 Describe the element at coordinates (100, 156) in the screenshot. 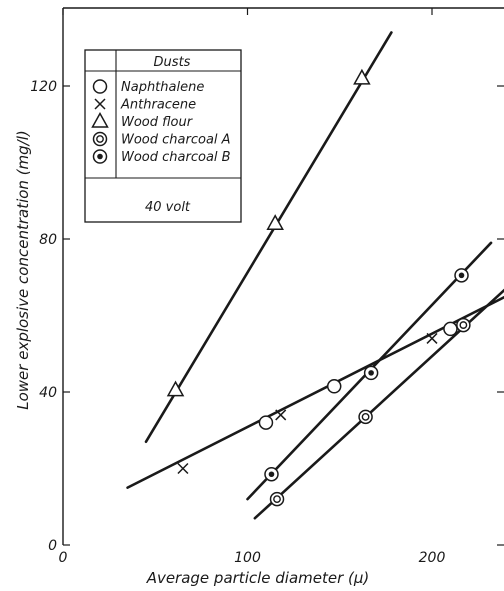

I see `legend-marker-wood-charcoal-b` at that location.